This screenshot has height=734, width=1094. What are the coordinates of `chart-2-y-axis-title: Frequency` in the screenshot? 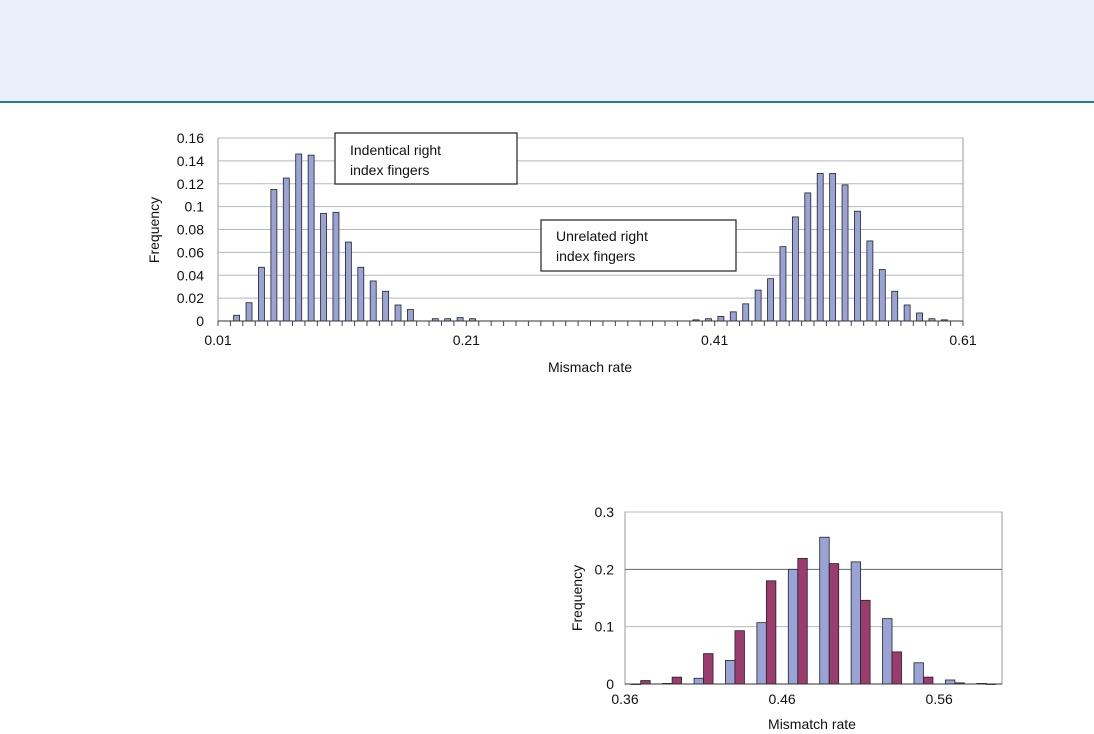 It's located at (577, 598).